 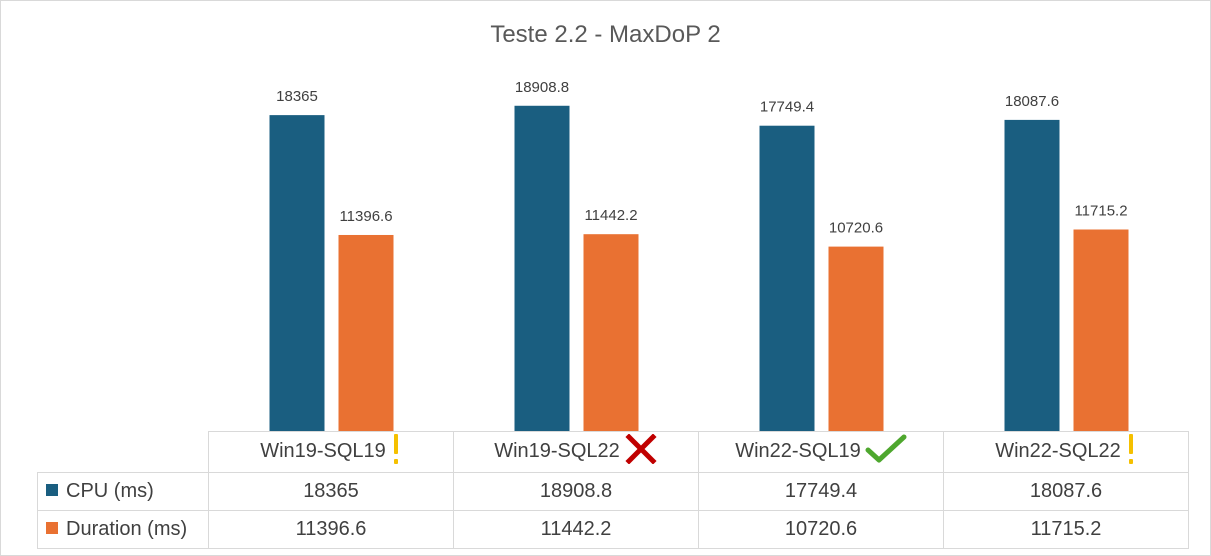 What do you see at coordinates (52, 527) in the screenshot?
I see `legend-swatch-duration` at bounding box center [52, 527].